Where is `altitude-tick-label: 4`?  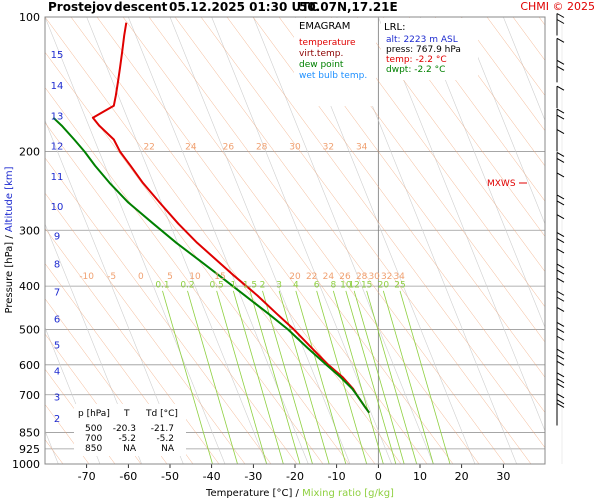 altitude-tick-label: 4 is located at coordinates (57, 371).